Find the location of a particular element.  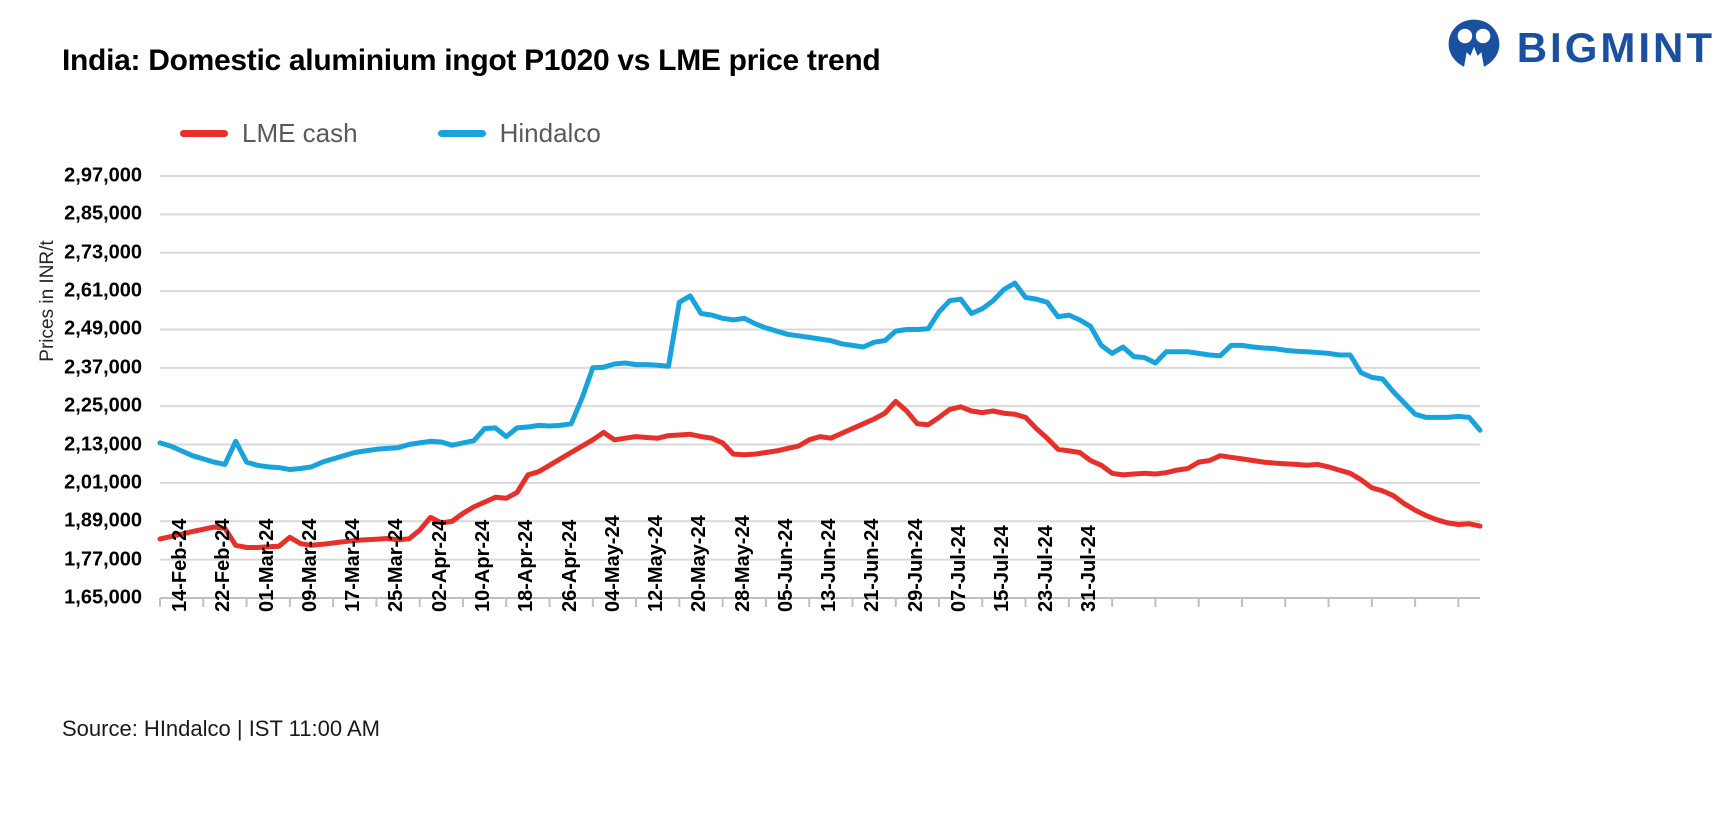

source-note: Source: HIndalco | IST 11:00 AM is located at coordinates (221, 728).